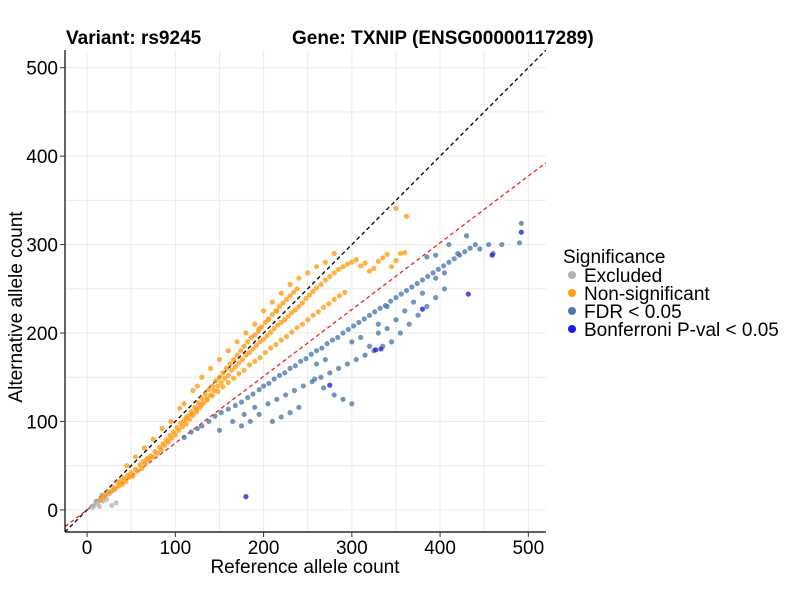 This screenshot has width=800, height=600. Describe the element at coordinates (305, 567) in the screenshot. I see `x-axis-label: Reference allele count` at that location.